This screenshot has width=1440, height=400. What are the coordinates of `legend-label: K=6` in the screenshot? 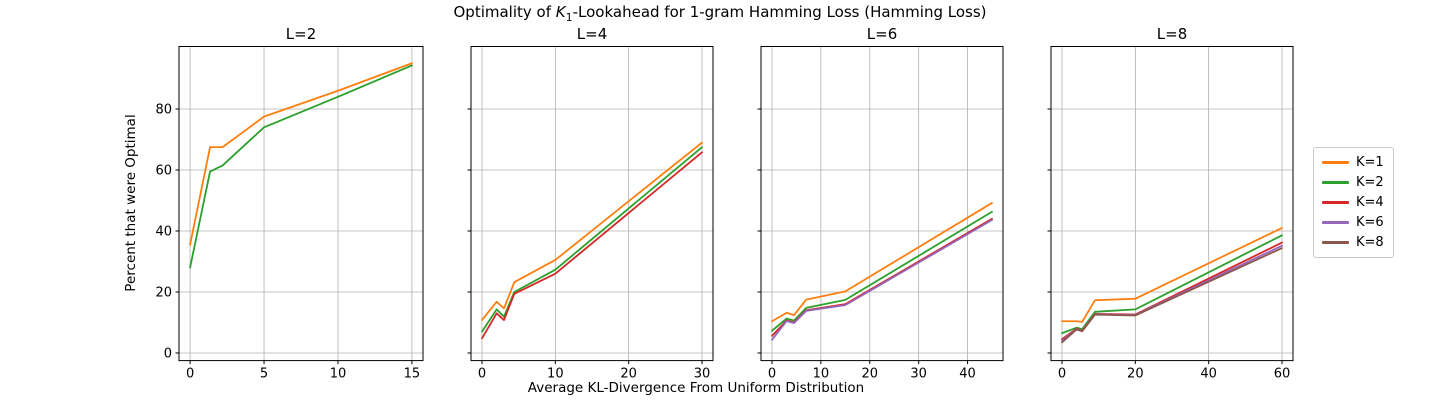 It's located at (1370, 222).